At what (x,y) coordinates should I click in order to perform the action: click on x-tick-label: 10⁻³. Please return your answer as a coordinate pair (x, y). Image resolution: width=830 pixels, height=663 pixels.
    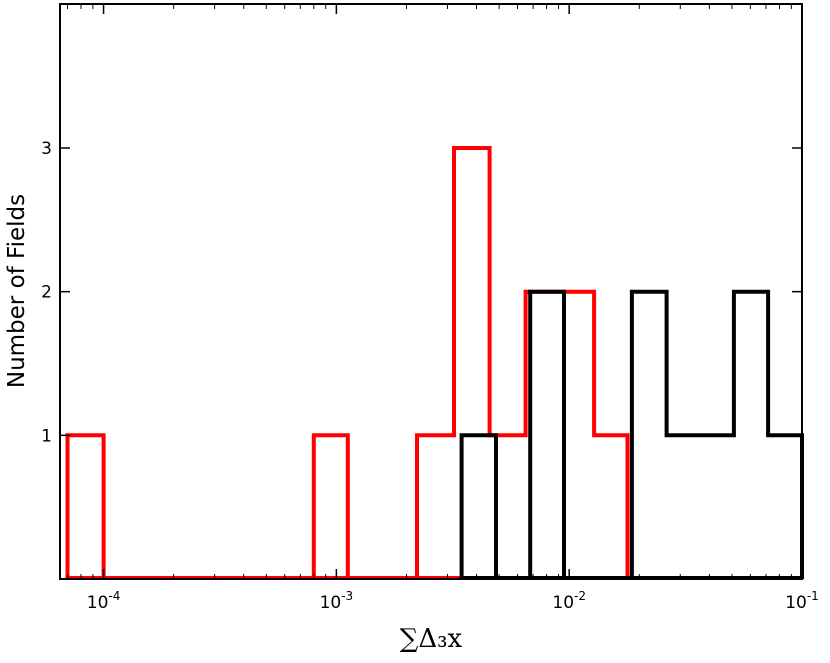
    Looking at the image, I should click on (337, 601).